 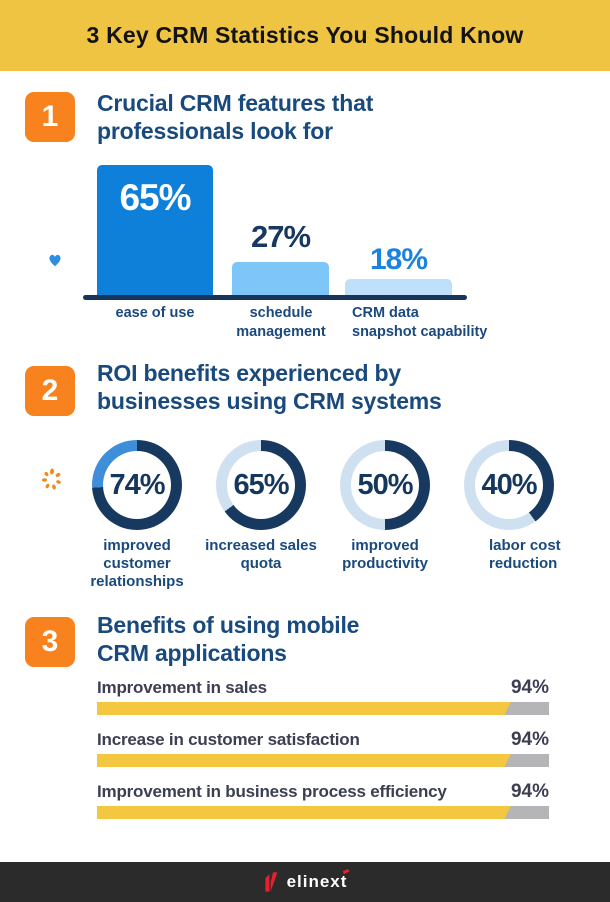 I want to click on progress-label-improvement-in-sales: Improvement in sales, so click(x=182, y=687).